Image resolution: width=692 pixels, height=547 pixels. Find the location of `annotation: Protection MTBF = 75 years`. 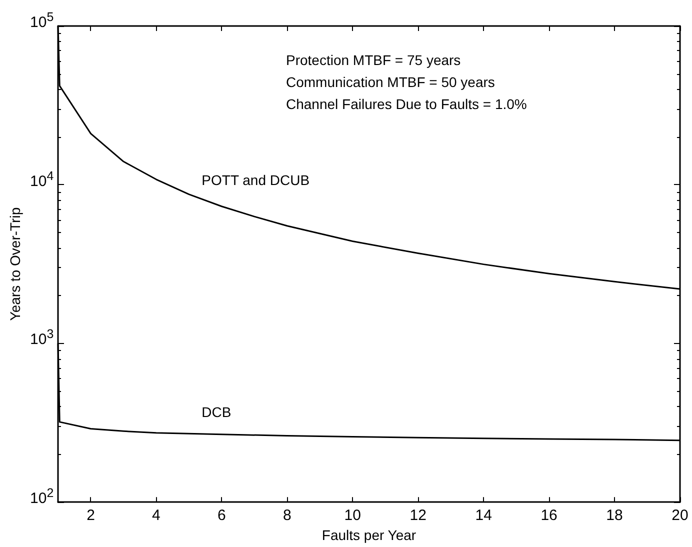

annotation: Protection MTBF = 75 years is located at coordinates (373, 60).